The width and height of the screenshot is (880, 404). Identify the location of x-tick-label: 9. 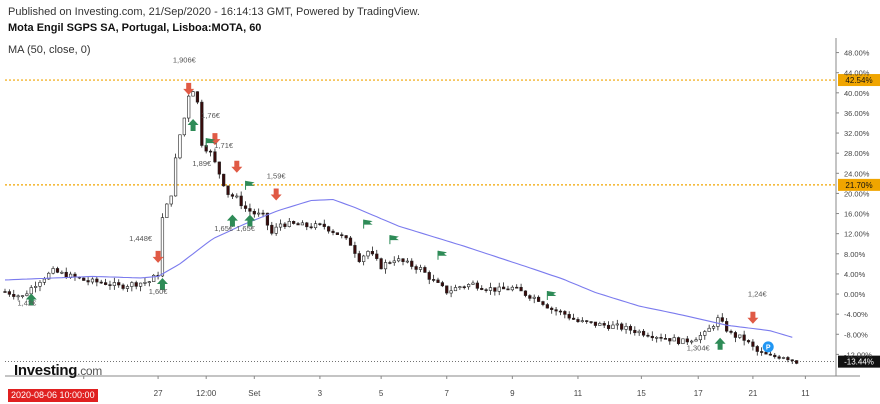
(512, 393).